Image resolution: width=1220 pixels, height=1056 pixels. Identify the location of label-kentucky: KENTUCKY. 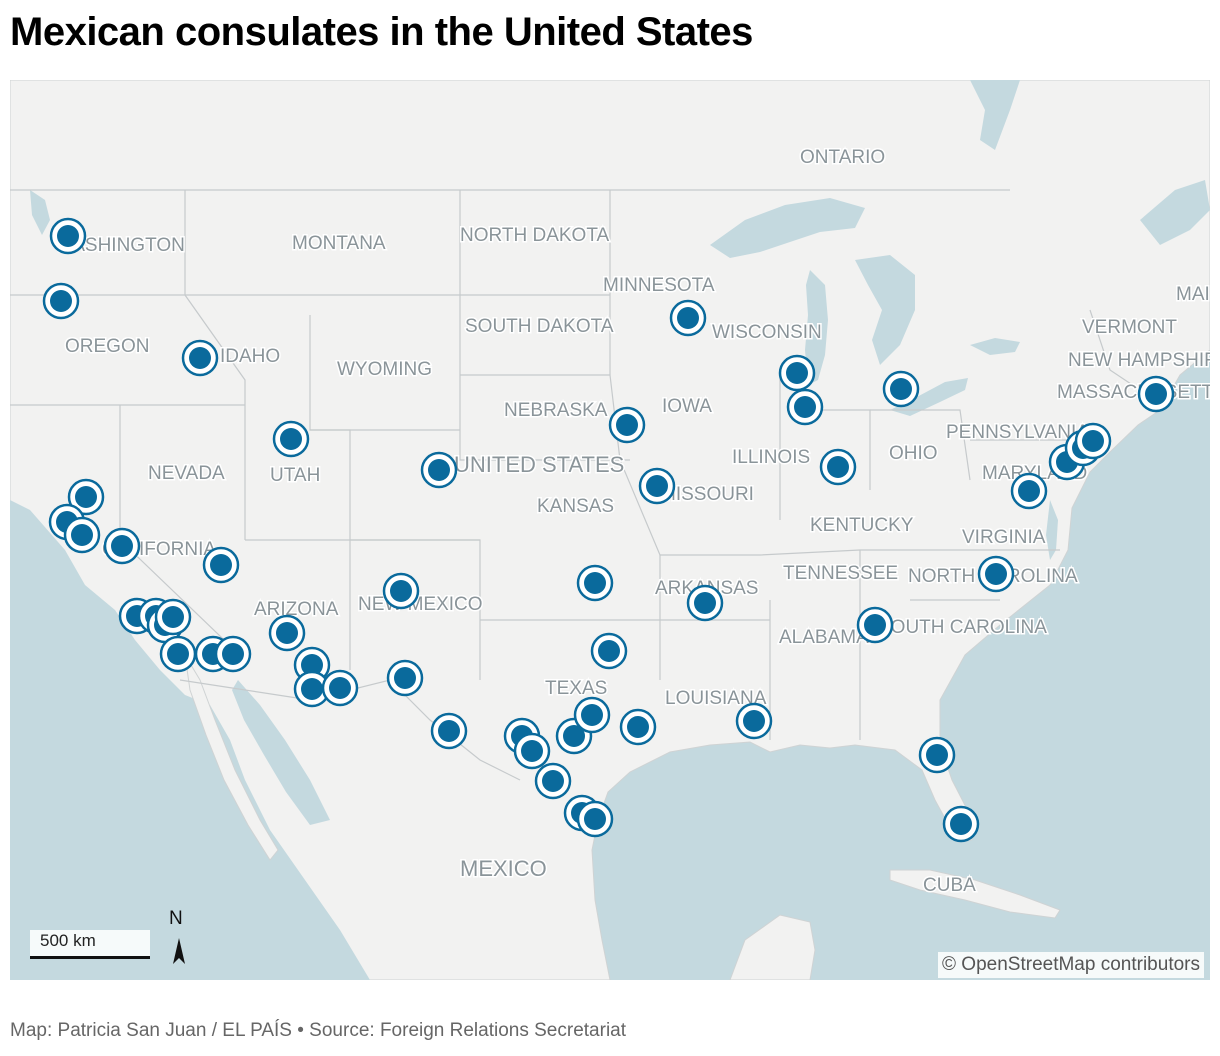
(862, 525).